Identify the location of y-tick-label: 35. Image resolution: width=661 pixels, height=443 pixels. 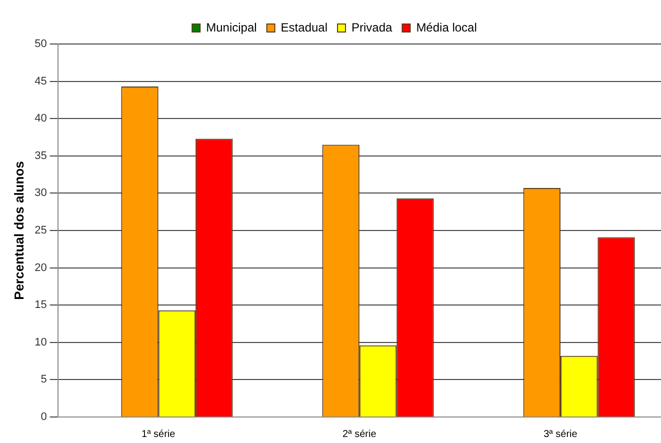
(40, 156).